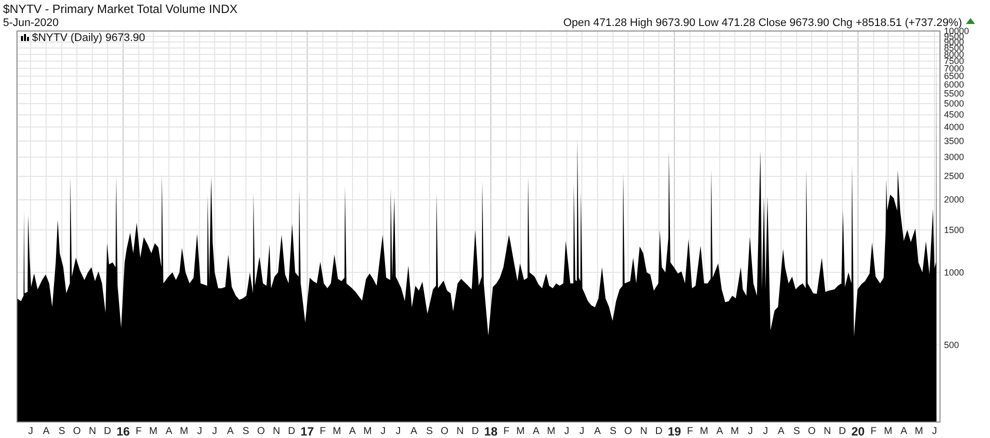 This screenshot has height=438, width=990. What do you see at coordinates (954, 157) in the screenshot?
I see `y-tick-label: 3000` at bounding box center [954, 157].